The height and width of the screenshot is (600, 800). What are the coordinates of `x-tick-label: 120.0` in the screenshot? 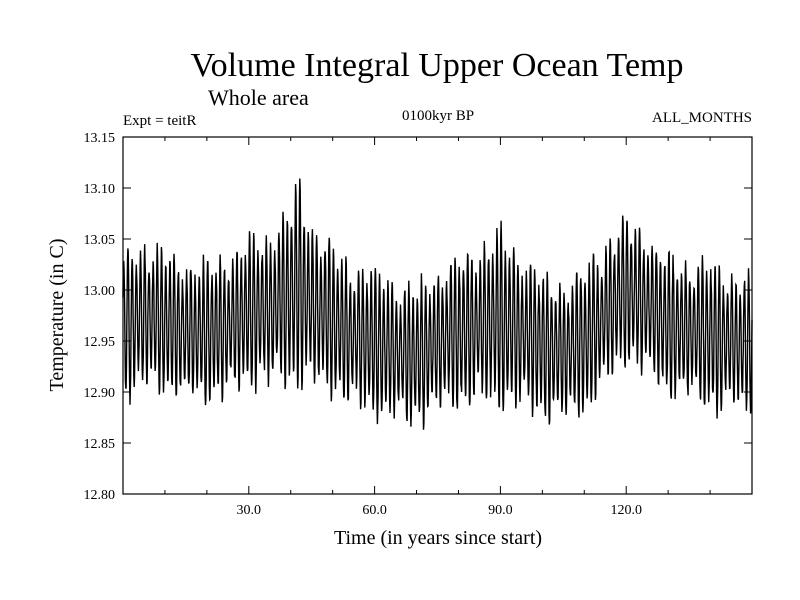 It's located at (626, 510).